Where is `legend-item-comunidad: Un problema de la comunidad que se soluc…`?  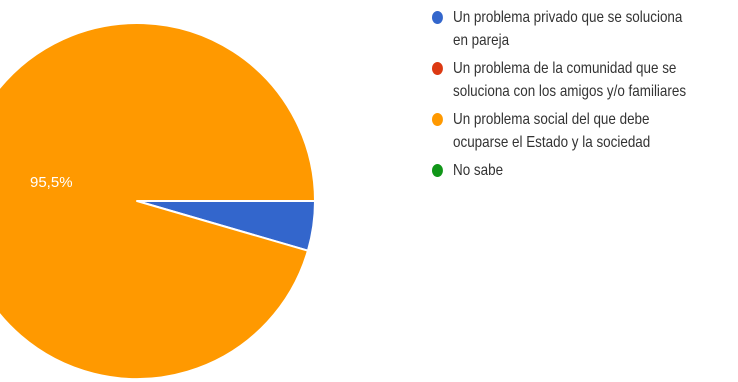 legend-item-comunidad: Un problema de la comunidad que se soluc… is located at coordinates (585, 80).